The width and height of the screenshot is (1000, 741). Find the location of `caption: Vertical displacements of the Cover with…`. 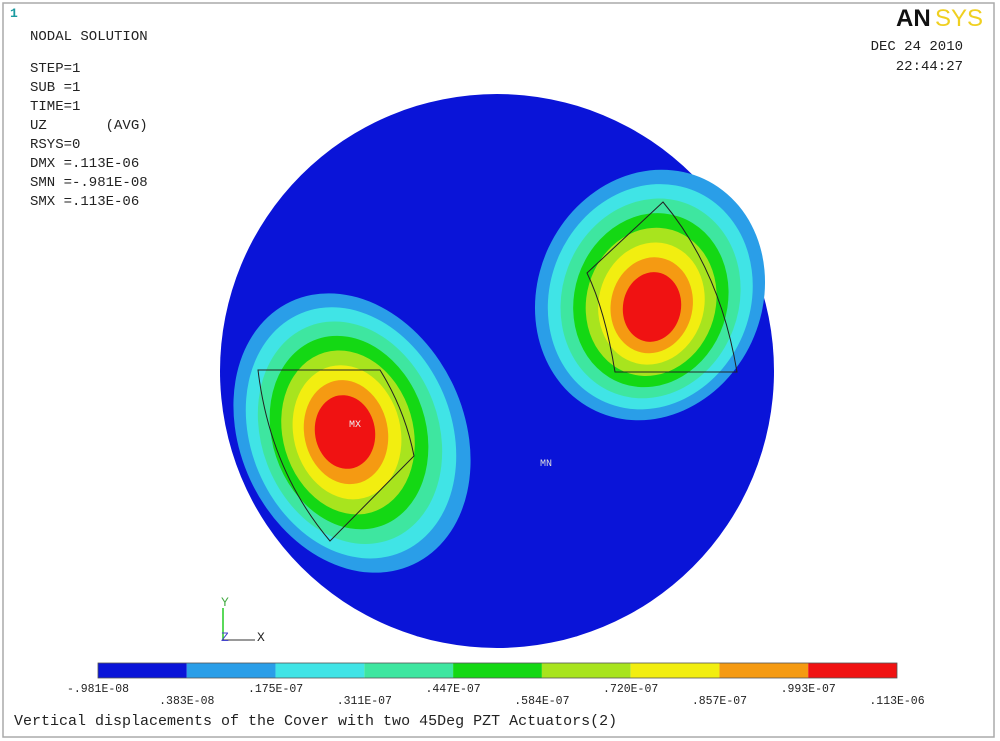

caption: Vertical displacements of the Cover with… is located at coordinates (315, 721).